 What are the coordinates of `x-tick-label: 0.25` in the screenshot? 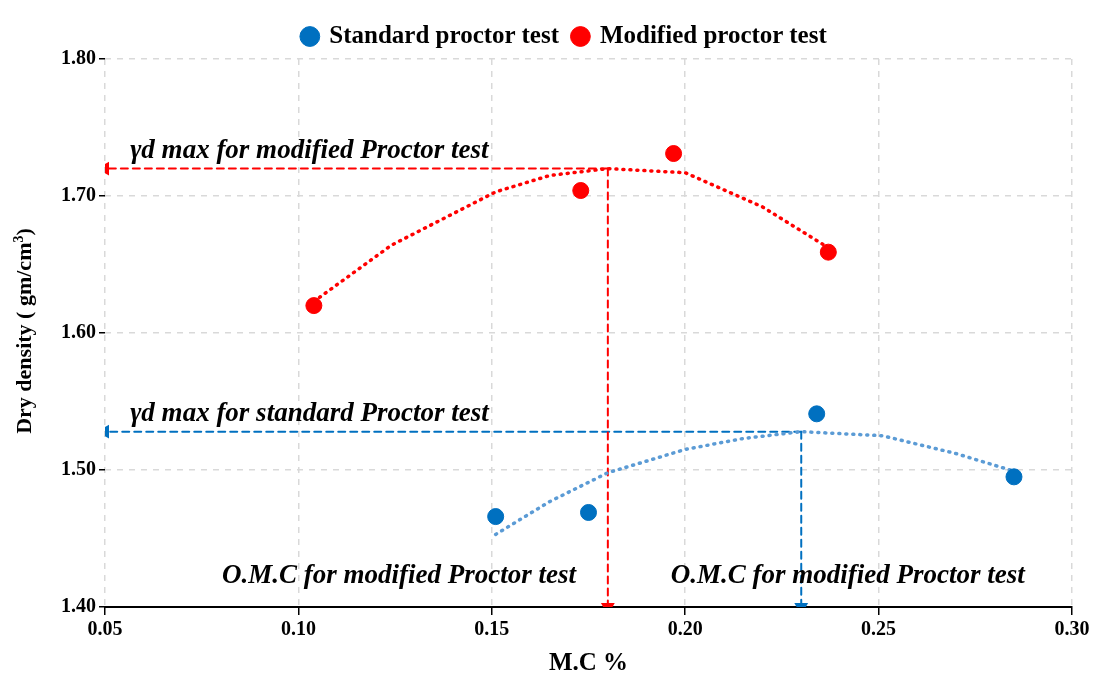 It's located at (879, 628).